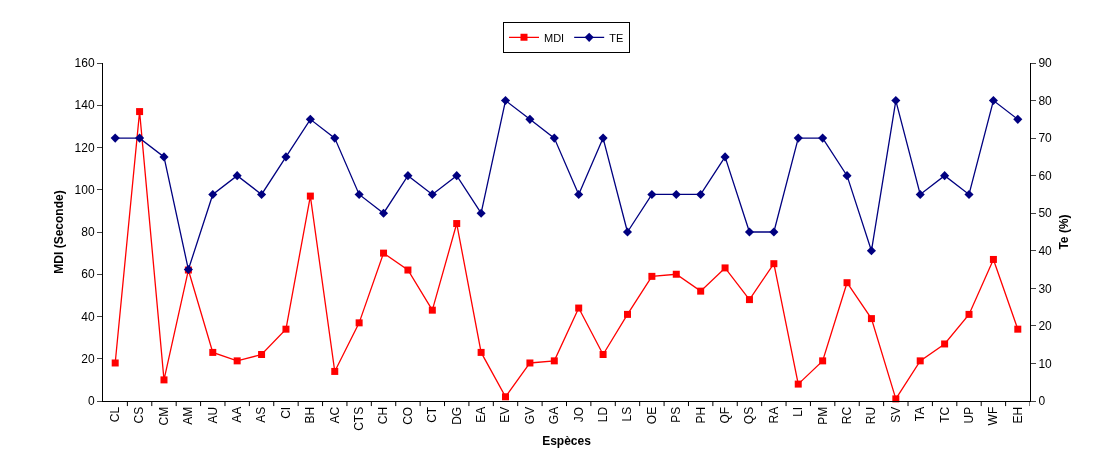 The width and height of the screenshot is (1113, 475). Describe the element at coordinates (554, 415) in the screenshot. I see `x-tick-label: GA` at that location.